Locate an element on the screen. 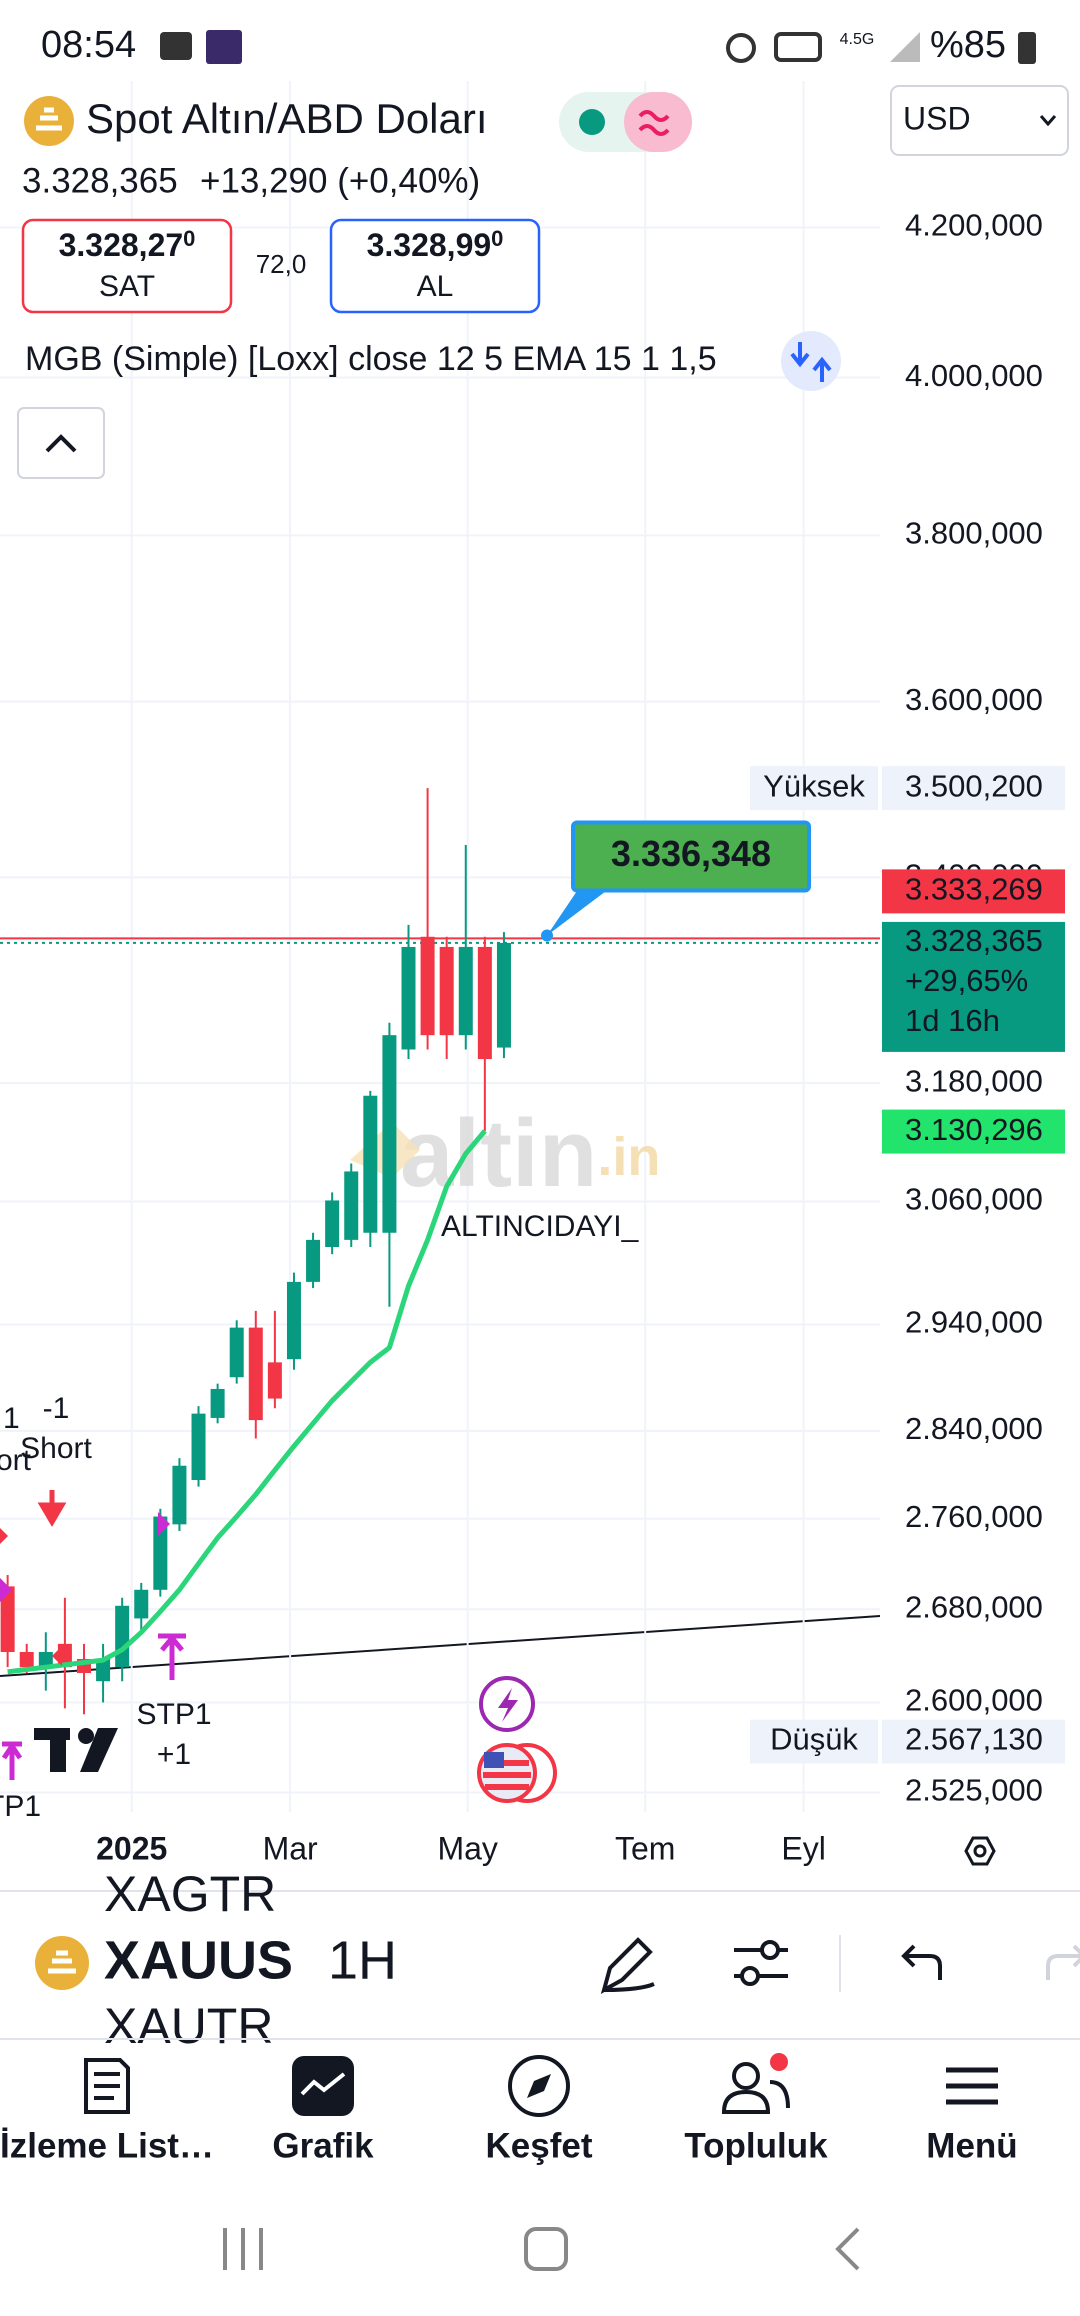 The width and height of the screenshot is (1080, 2316). spread: 72,0 is located at coordinates (281, 264).